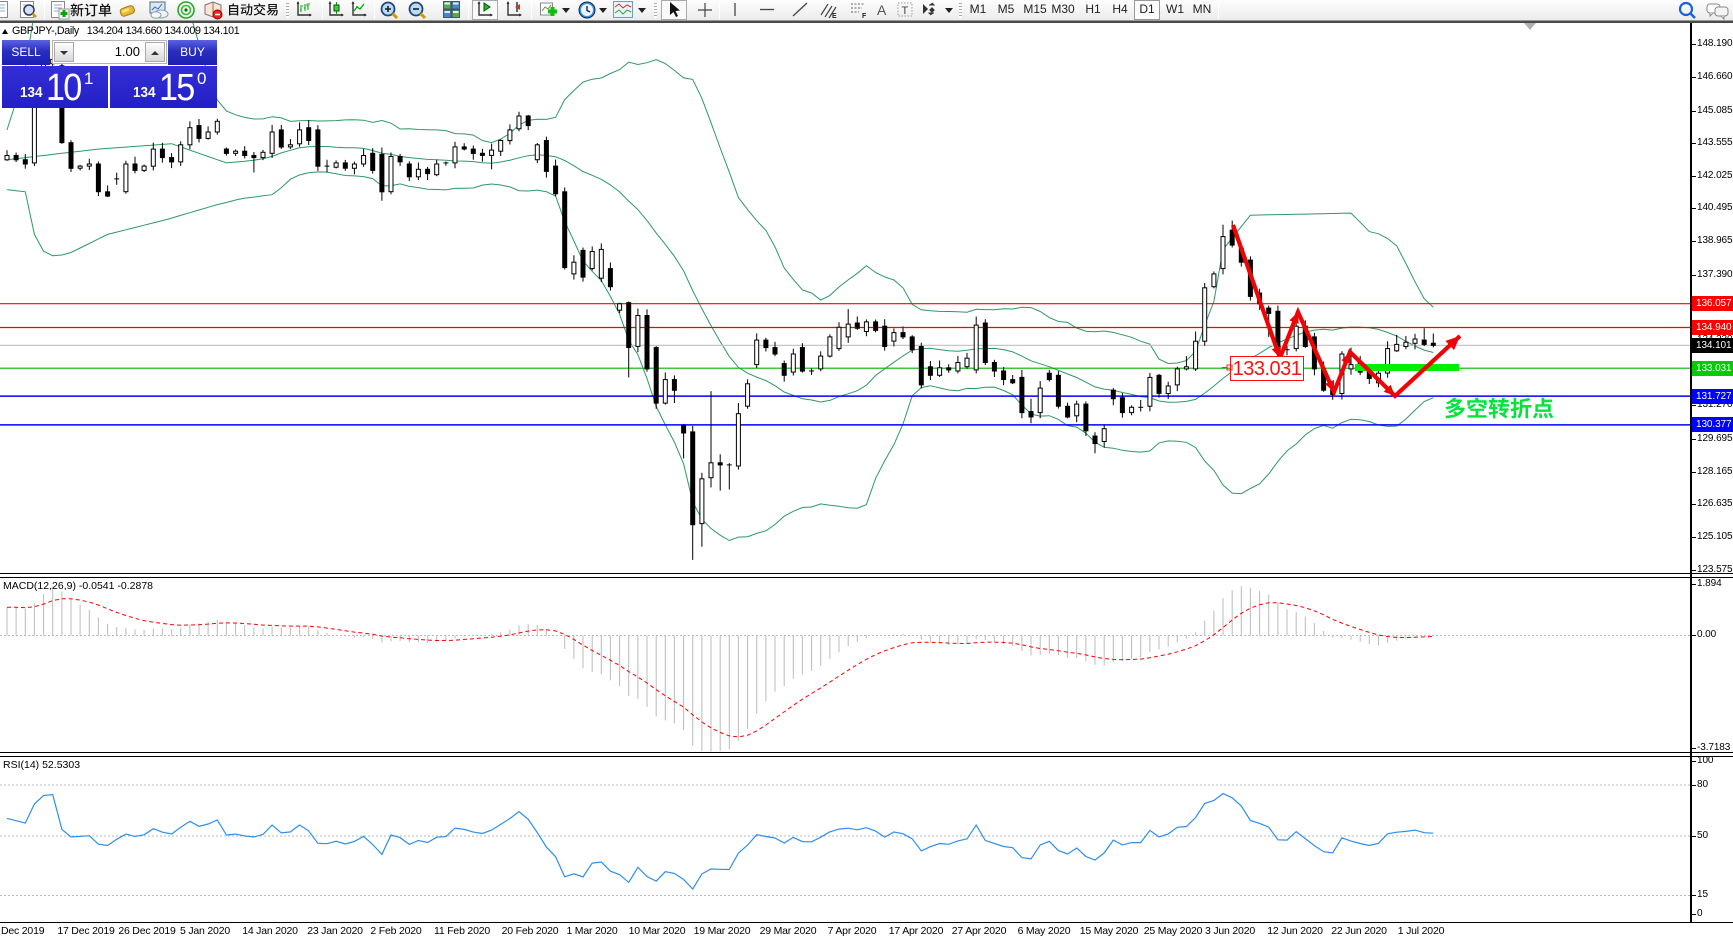  What do you see at coordinates (905, 11) in the screenshot?
I see `svg-text: T` at bounding box center [905, 11].